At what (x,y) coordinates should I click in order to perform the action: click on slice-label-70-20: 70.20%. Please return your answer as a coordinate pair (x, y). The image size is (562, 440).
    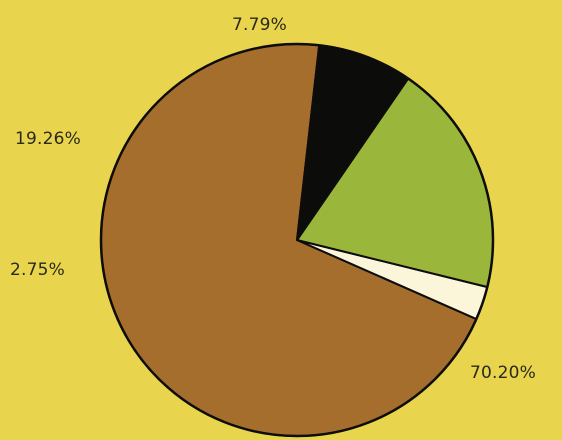
    Looking at the image, I should click on (503, 373).